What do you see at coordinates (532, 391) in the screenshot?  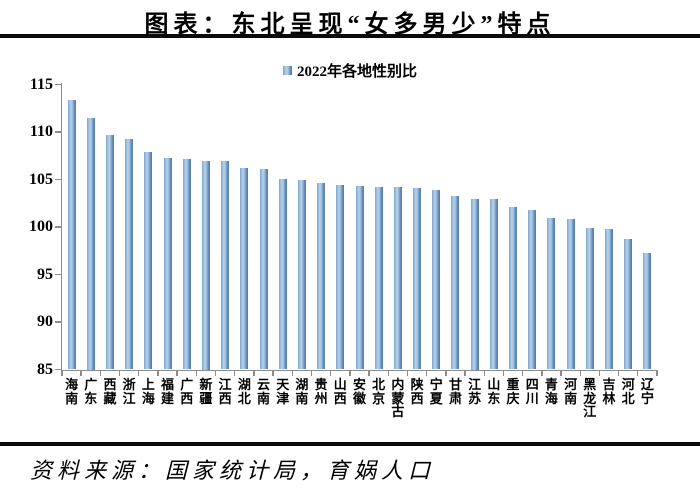 I see `x-tick-label: 四 川` at bounding box center [532, 391].